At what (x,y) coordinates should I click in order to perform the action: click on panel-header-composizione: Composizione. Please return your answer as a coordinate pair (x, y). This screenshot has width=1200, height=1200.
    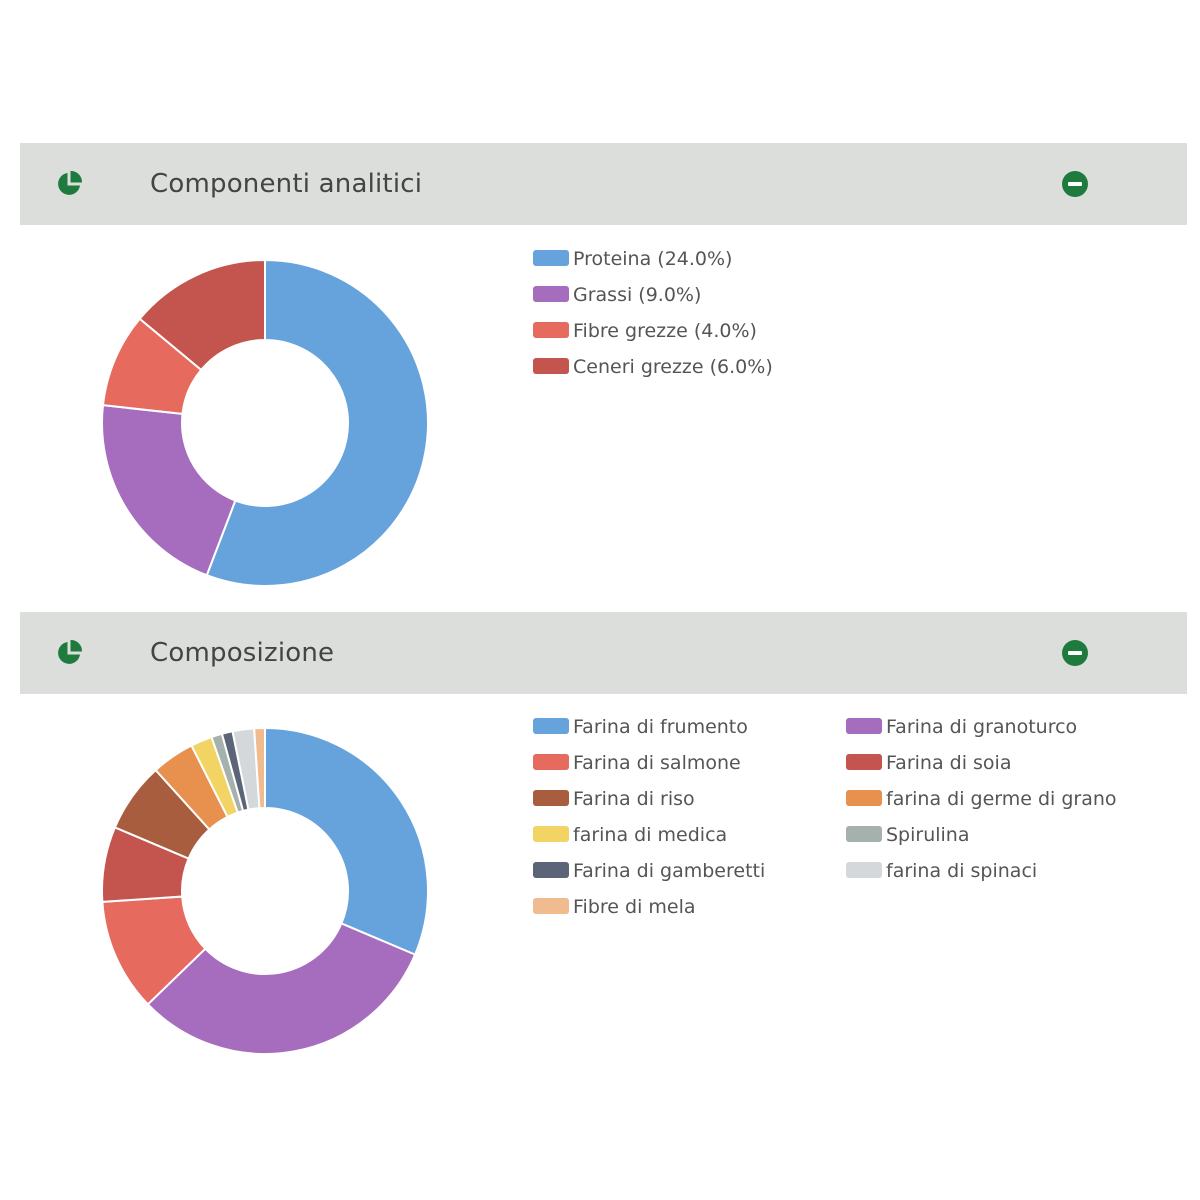
    Looking at the image, I should click on (603, 653).